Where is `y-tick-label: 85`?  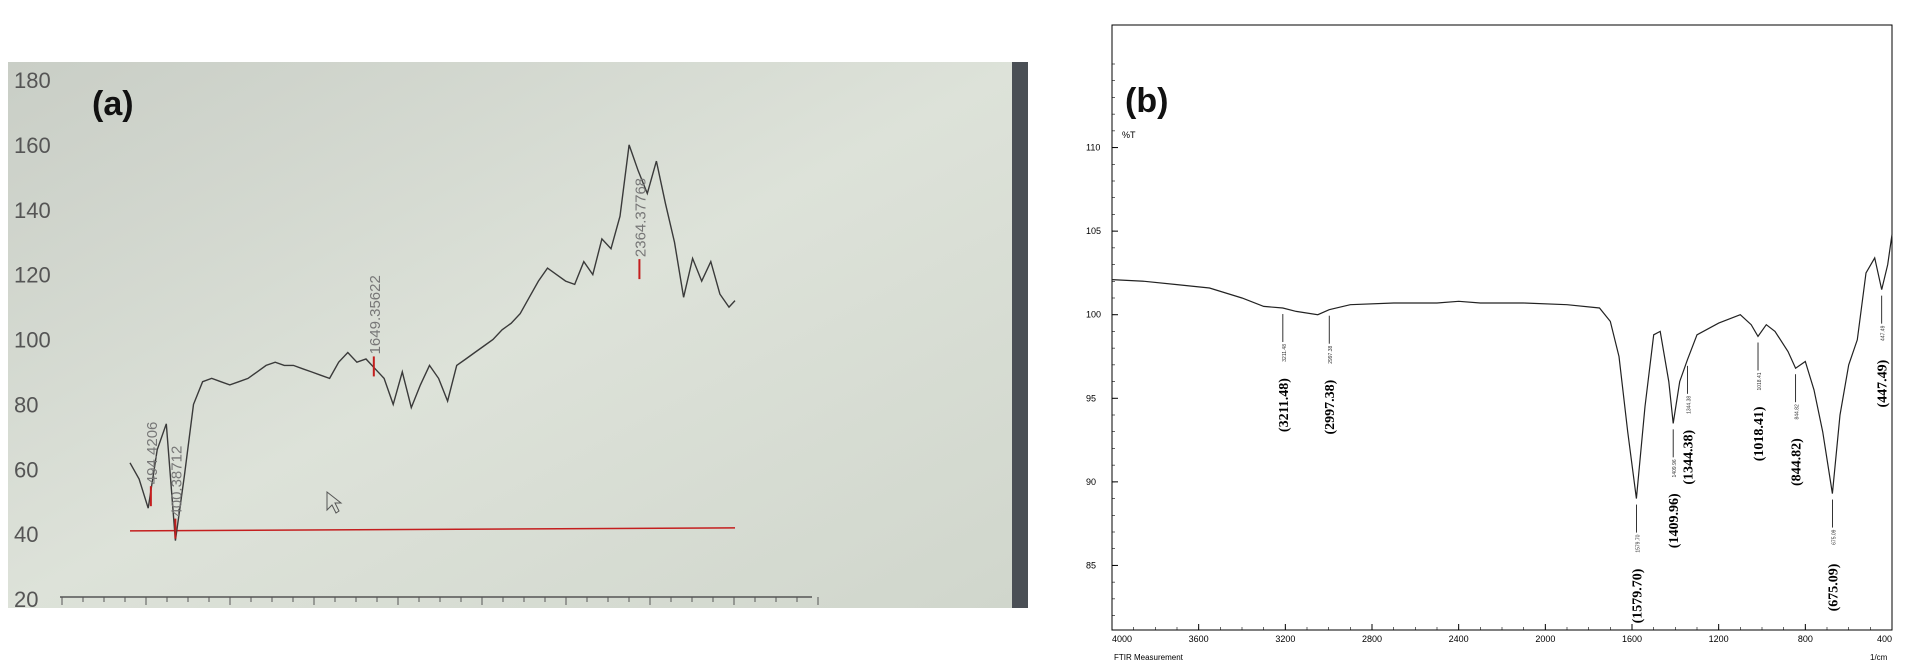 y-tick-label: 85 is located at coordinates (1091, 565).